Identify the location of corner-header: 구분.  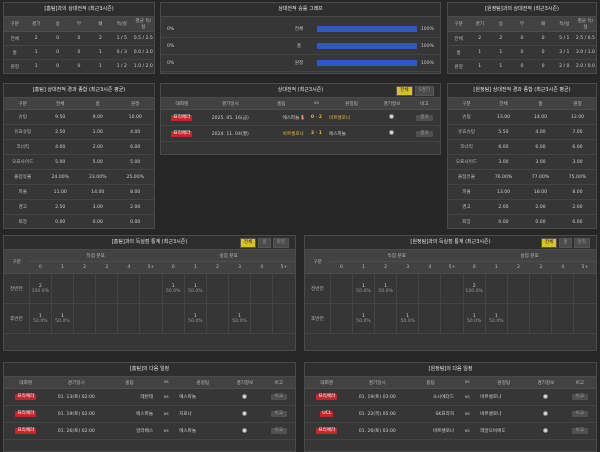
(17, 262).